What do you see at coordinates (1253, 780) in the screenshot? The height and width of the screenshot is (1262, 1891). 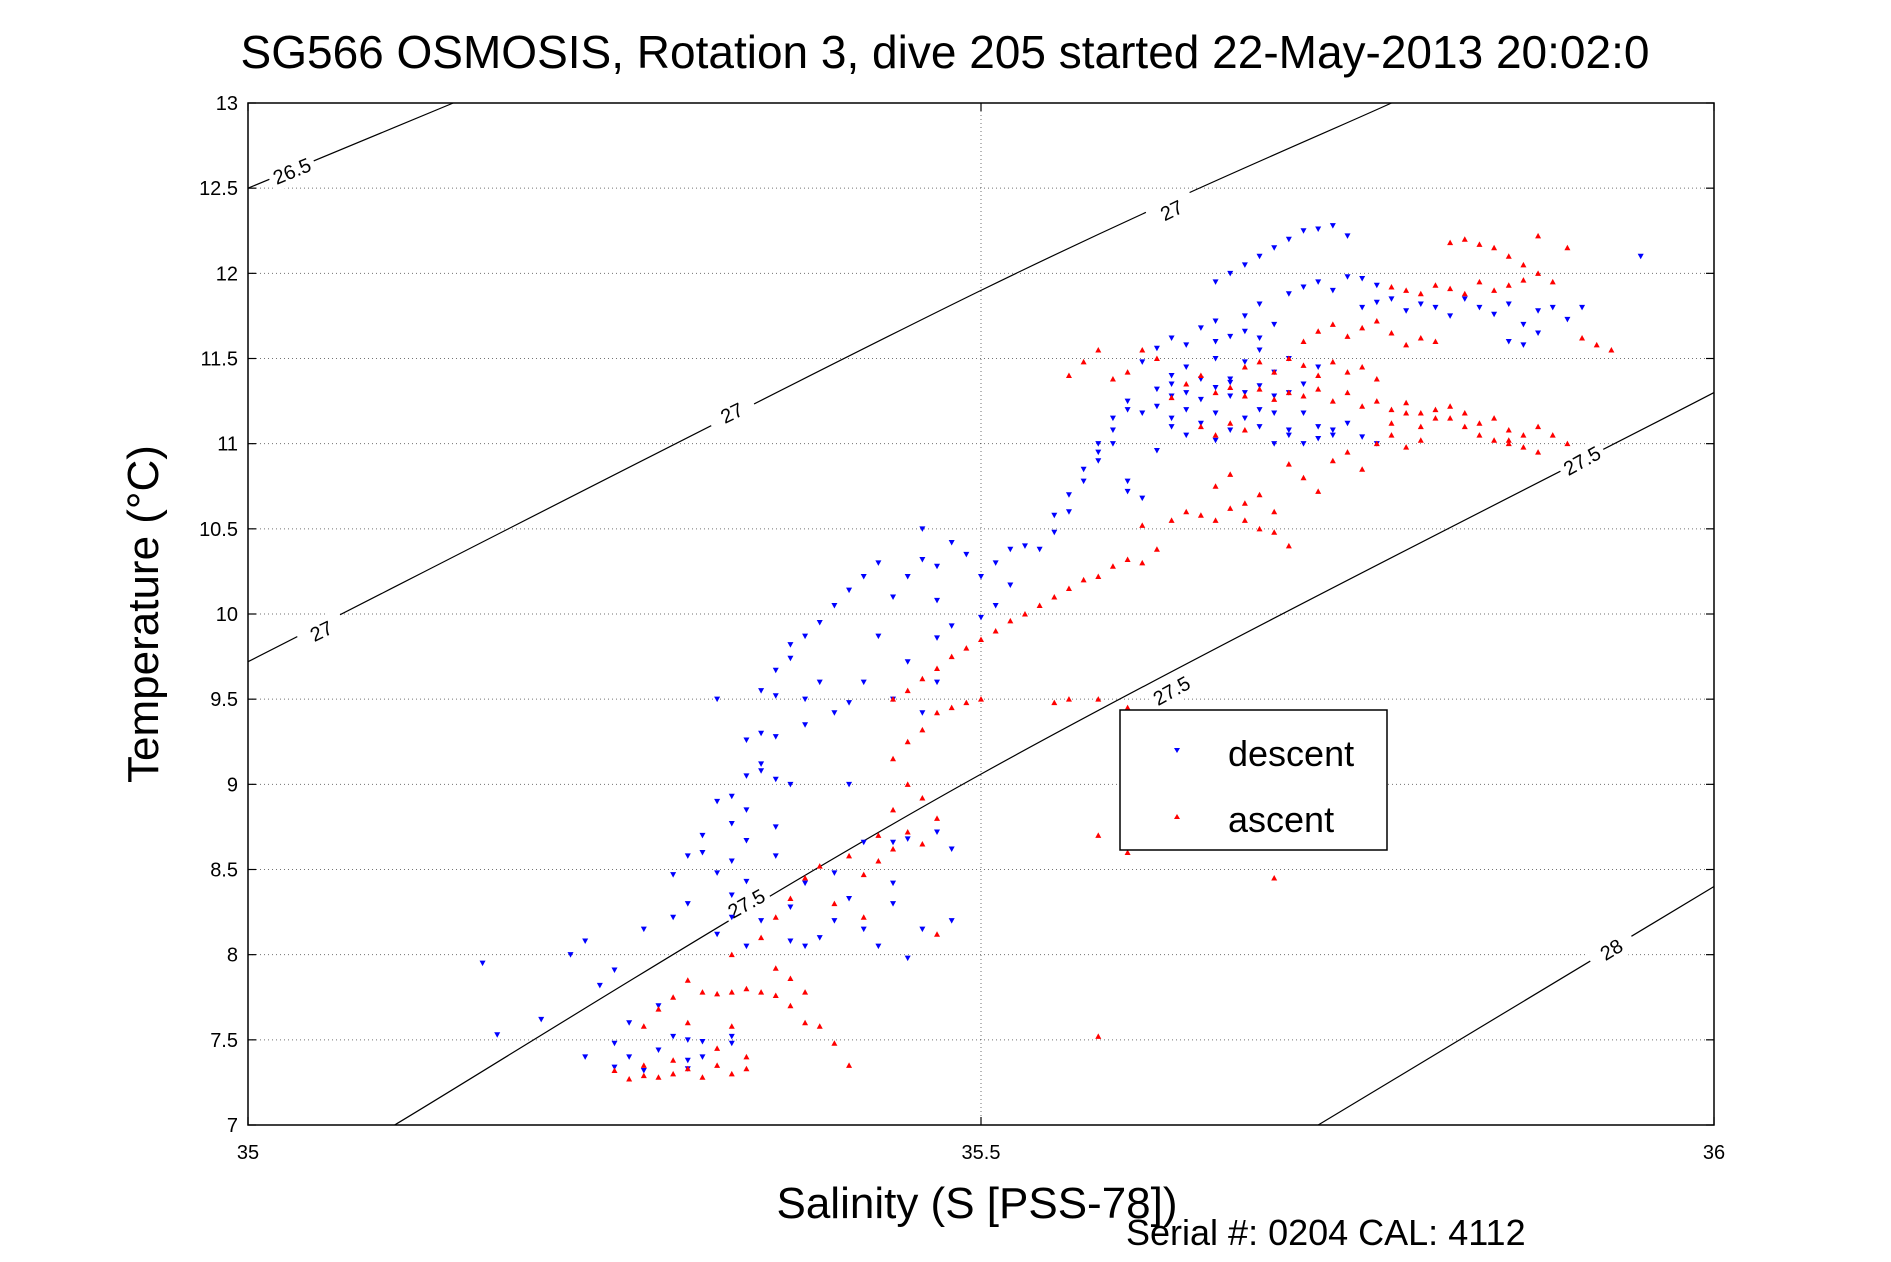 I see `legend-box` at bounding box center [1253, 780].